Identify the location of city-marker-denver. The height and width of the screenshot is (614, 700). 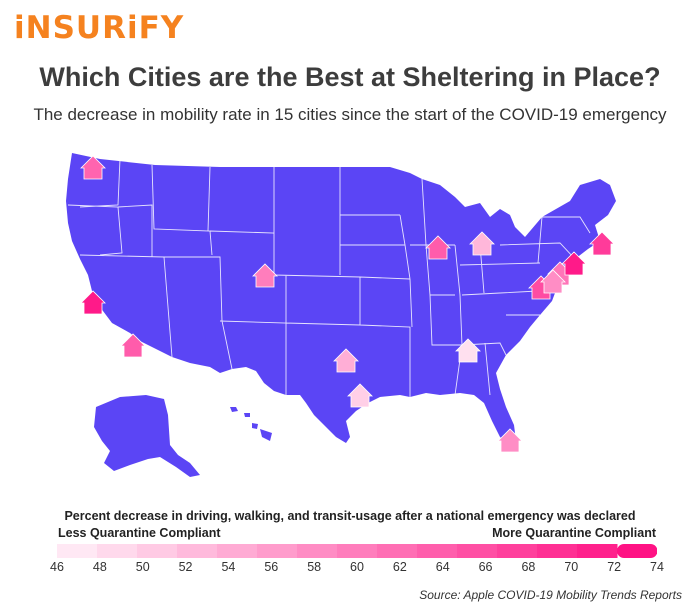
(265, 275).